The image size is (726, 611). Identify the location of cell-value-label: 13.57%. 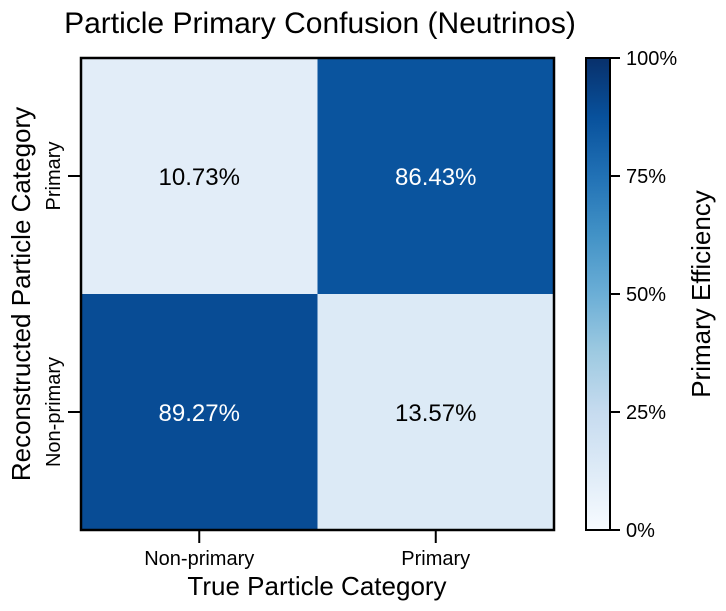
(435, 413).